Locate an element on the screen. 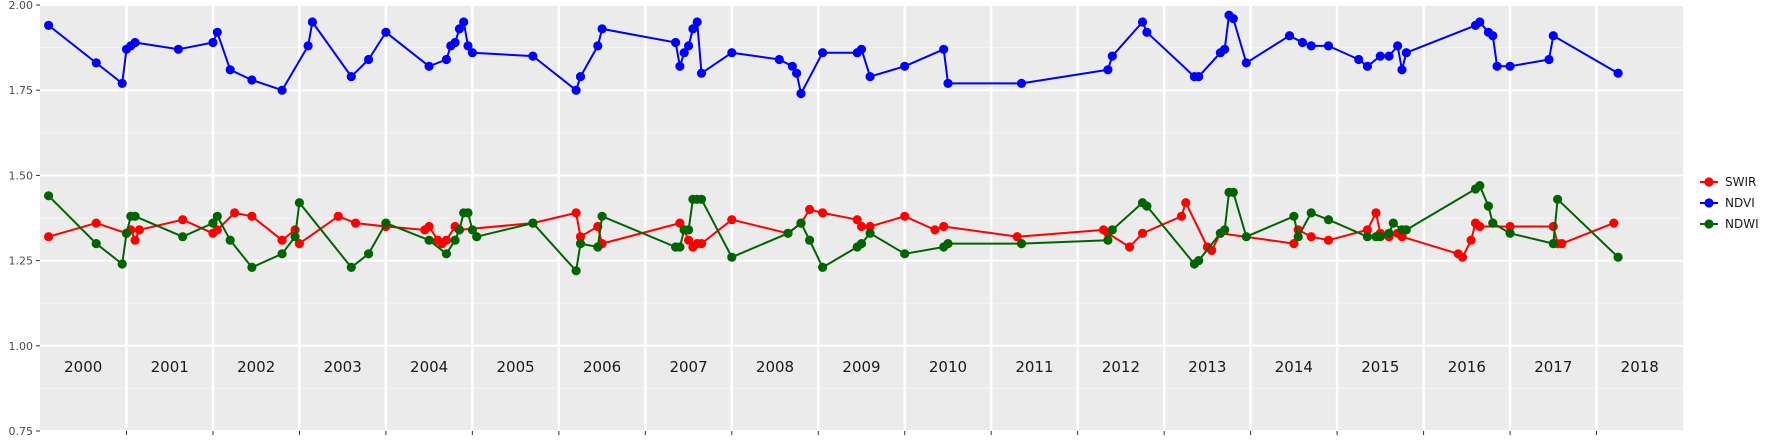 The width and height of the screenshot is (1773, 442). year-label: 2016 is located at coordinates (1467, 367).